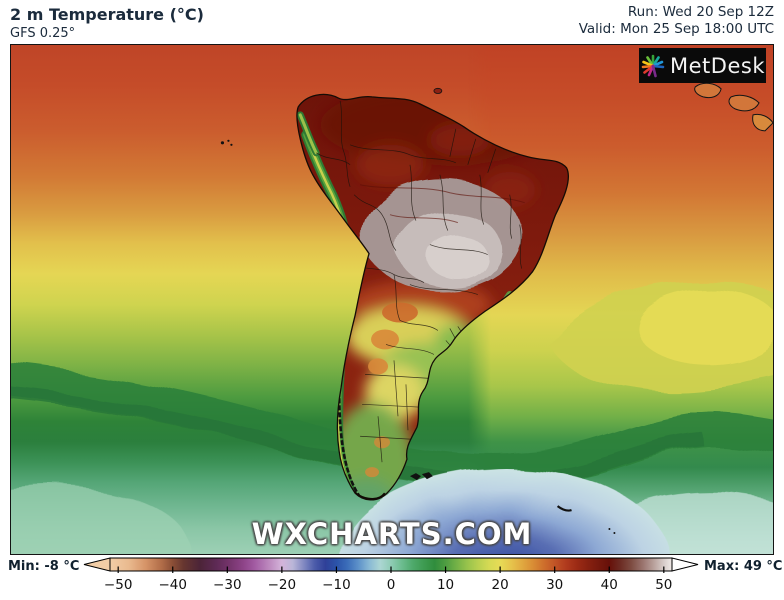  Describe the element at coordinates (500, 585) in the screenshot. I see `colorbar-tick-label: 20` at that location.